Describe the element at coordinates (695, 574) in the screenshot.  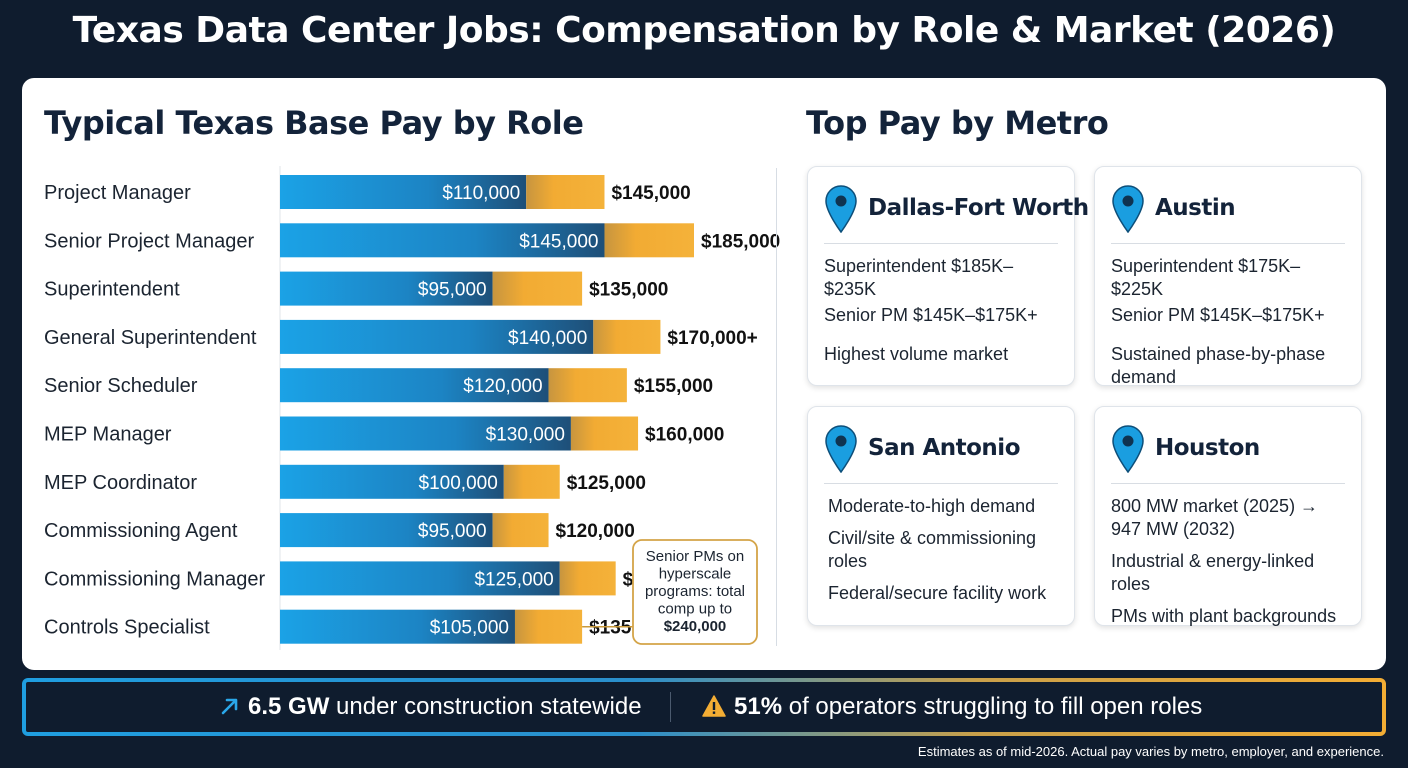
I see `annotation-text: hyperscale` at that location.